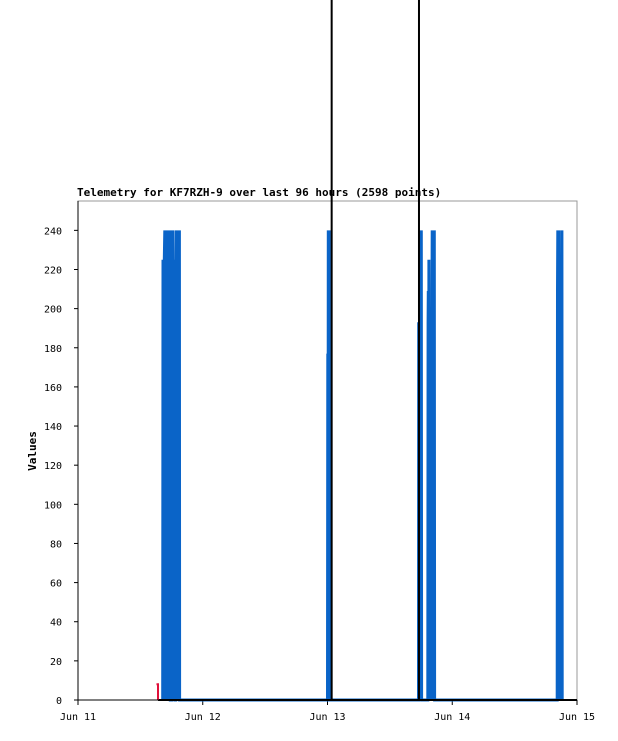 This screenshot has width=618, height=741. I want to click on y-tick-label: 180, so click(53, 349).